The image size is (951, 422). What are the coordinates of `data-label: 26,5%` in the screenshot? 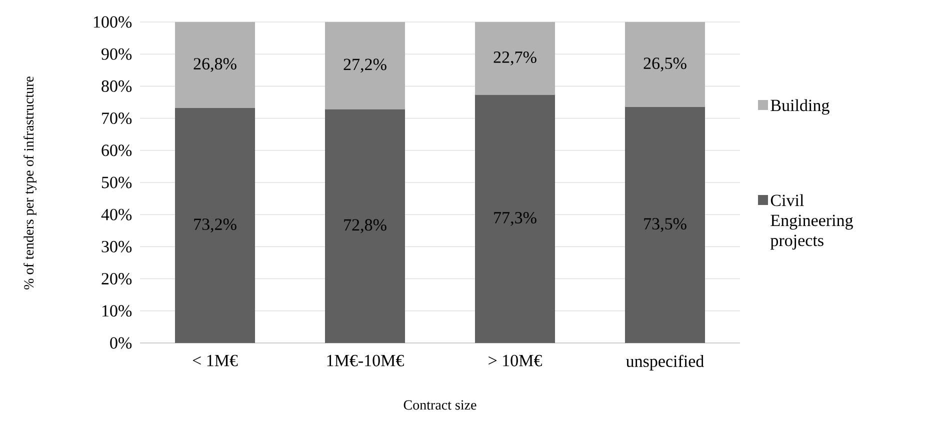 It's located at (665, 65).